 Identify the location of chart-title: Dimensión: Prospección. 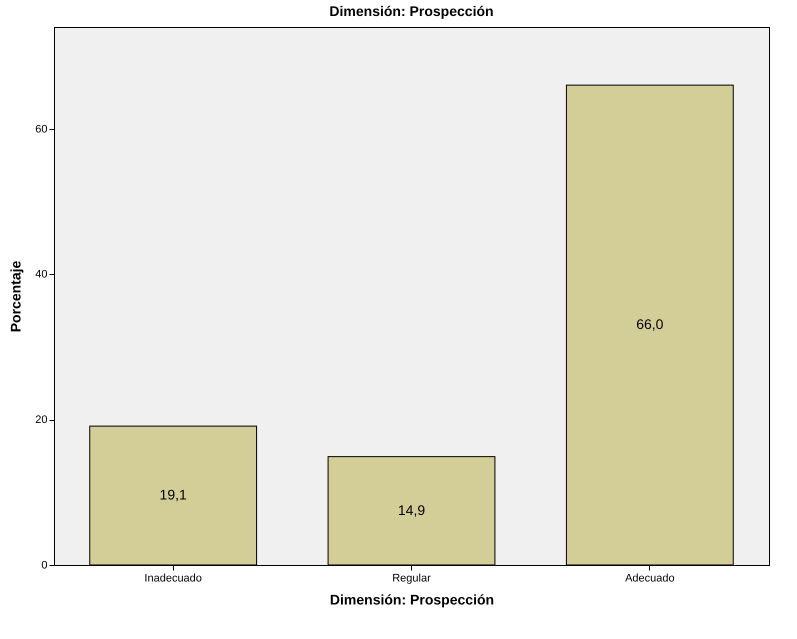
(411, 11).